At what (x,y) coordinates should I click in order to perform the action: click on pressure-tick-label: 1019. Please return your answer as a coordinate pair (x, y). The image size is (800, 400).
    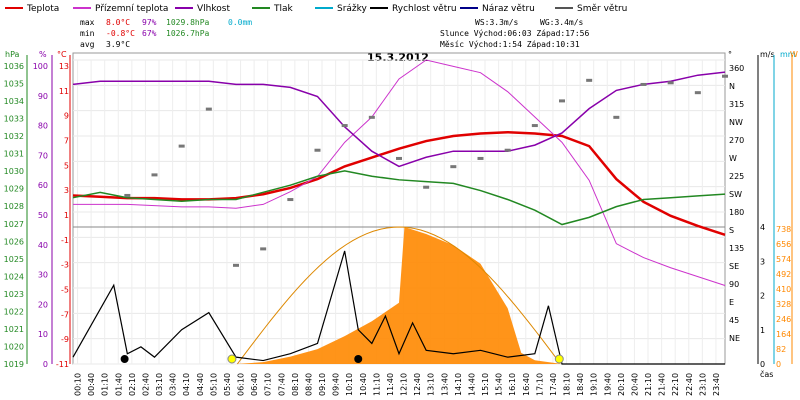
    Looking at the image, I should click on (14, 364).